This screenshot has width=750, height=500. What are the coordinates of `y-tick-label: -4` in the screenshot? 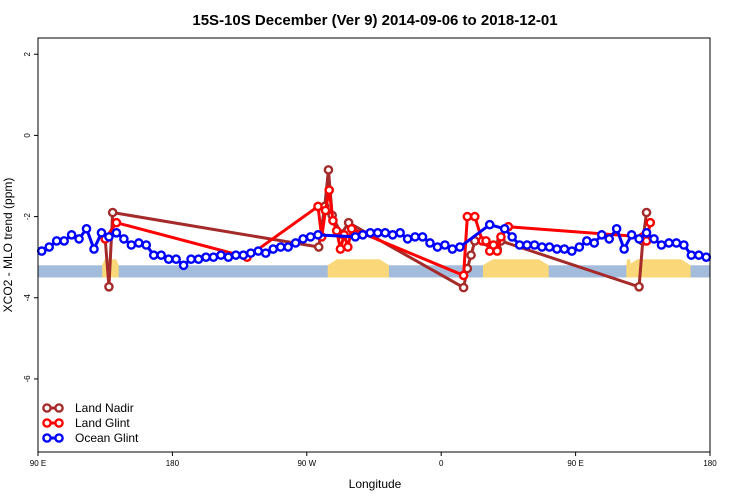 It's located at (27, 298).